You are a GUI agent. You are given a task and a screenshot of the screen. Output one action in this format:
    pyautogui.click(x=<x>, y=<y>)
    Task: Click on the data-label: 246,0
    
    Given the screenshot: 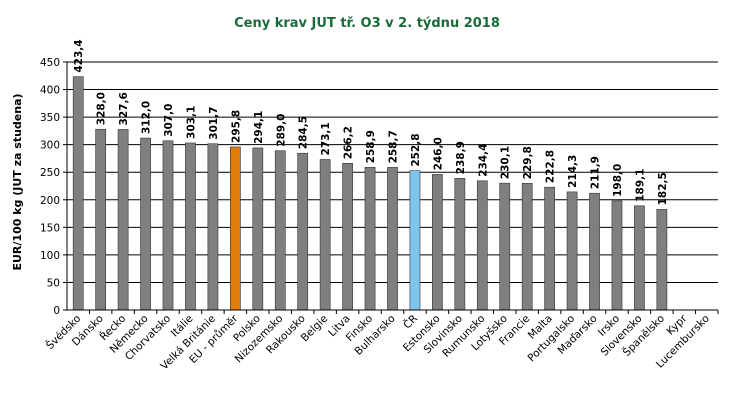 What is the action you would take?
    pyautogui.click(x=438, y=153)
    